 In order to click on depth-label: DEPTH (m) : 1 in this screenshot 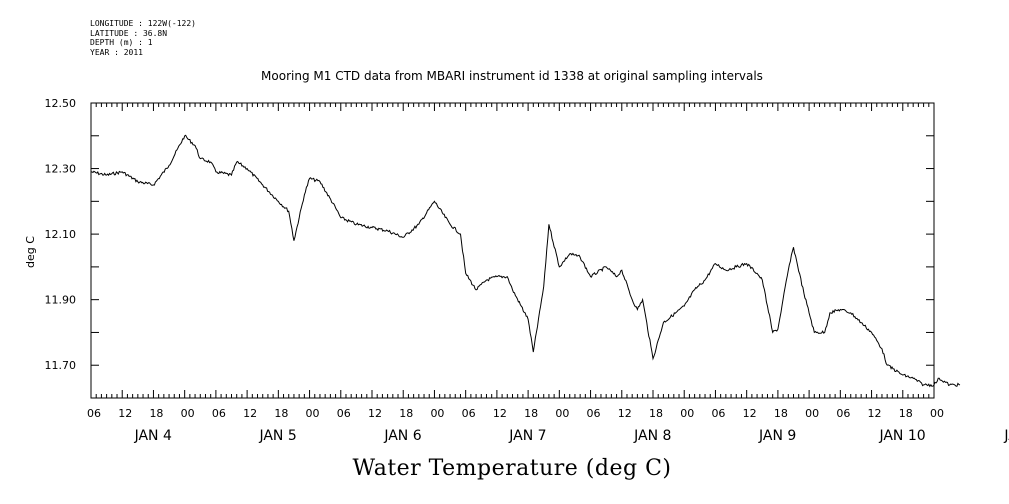, I will do `click(121, 42)`.